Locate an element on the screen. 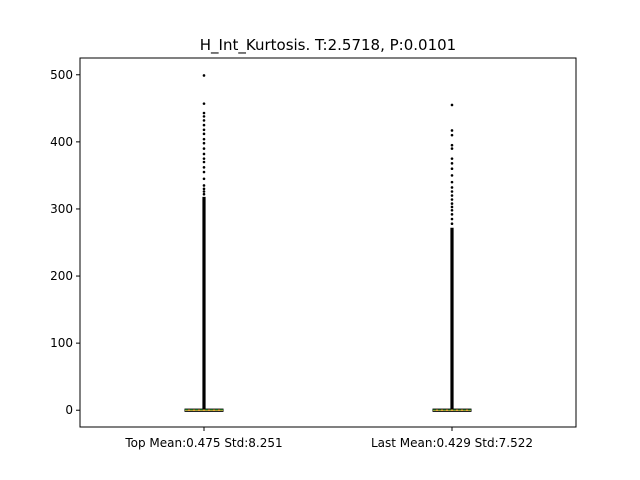 This screenshot has height=480, width=640. y-tick-label-400: 400 is located at coordinates (61, 142).